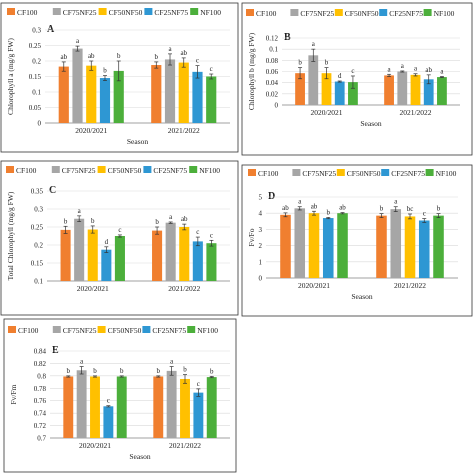 The width and height of the screenshot is (474, 474). Describe the element at coordinates (272, 94) in the screenshot. I see `y-tick-label: 0.02` at that location.